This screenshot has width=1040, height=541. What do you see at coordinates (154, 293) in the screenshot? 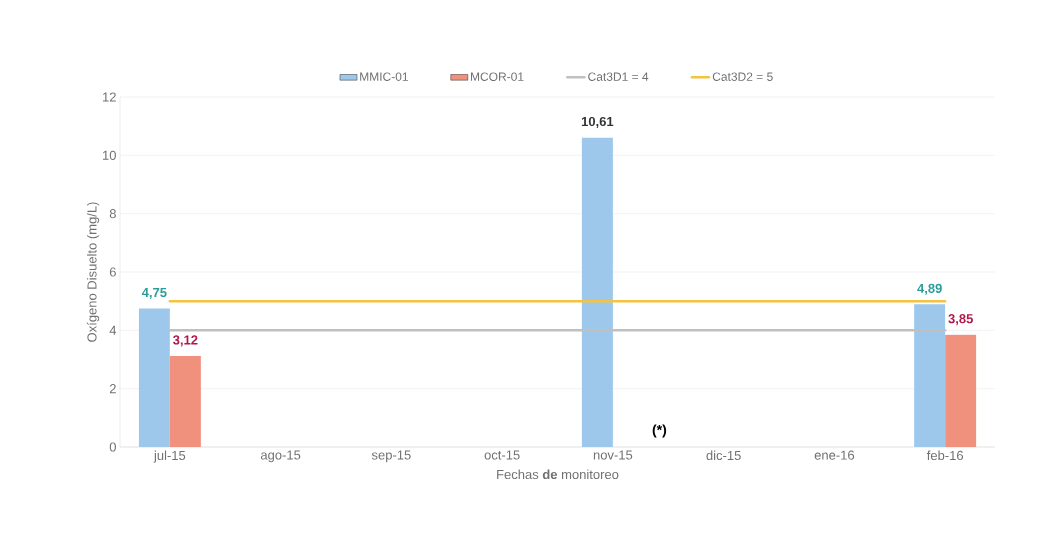
I see `data-label: 4,75` at bounding box center [154, 293].